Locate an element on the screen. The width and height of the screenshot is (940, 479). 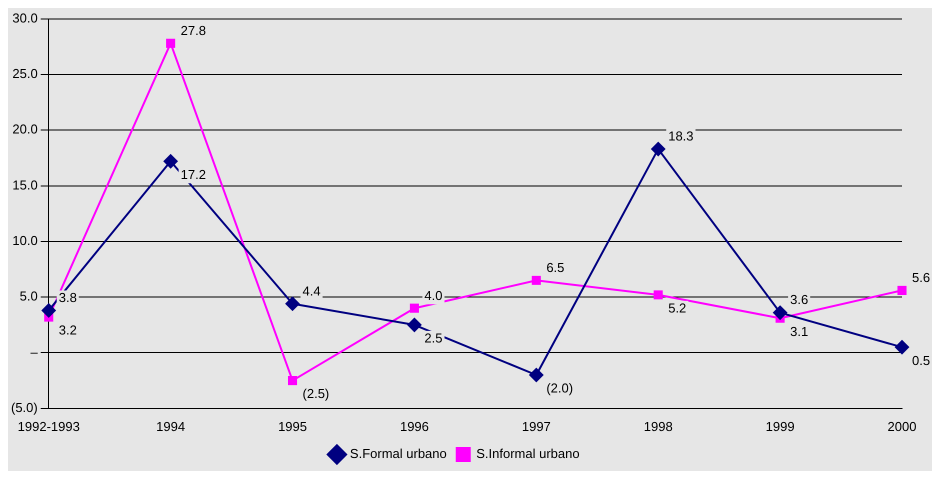
y-tick-label: – is located at coordinates (34, 352).